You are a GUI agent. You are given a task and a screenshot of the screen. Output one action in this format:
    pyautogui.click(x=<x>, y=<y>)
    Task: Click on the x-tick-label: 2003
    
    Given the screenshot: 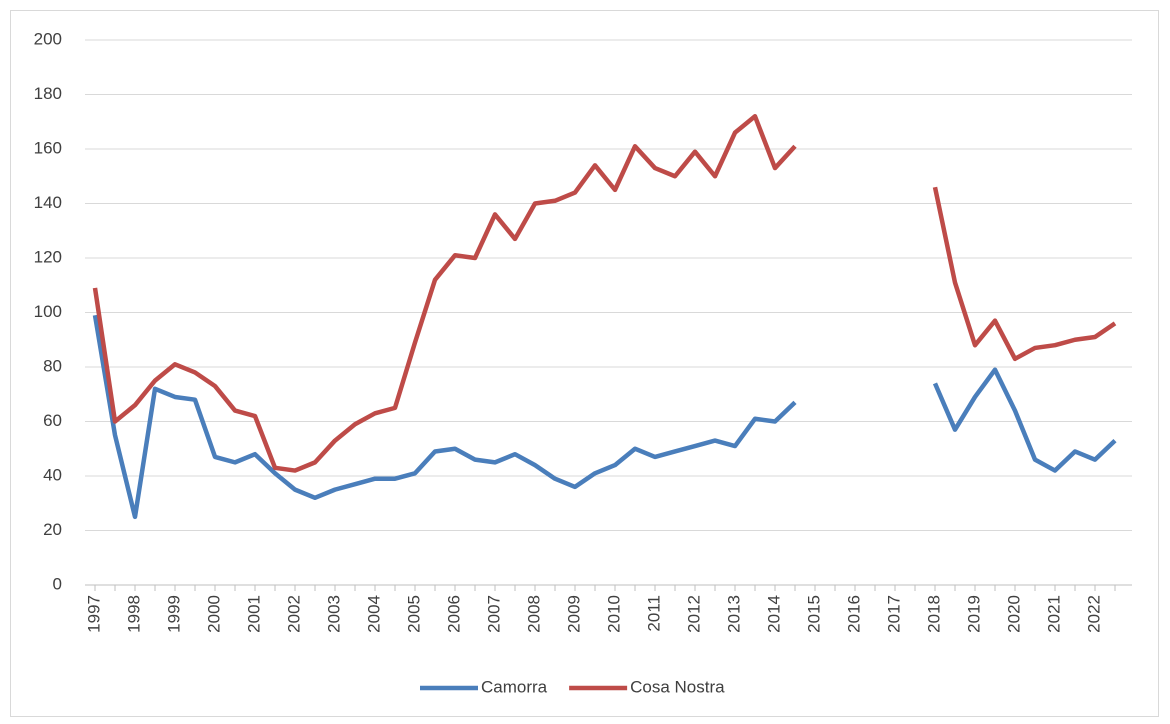 What is the action you would take?
    pyautogui.click(x=333, y=614)
    